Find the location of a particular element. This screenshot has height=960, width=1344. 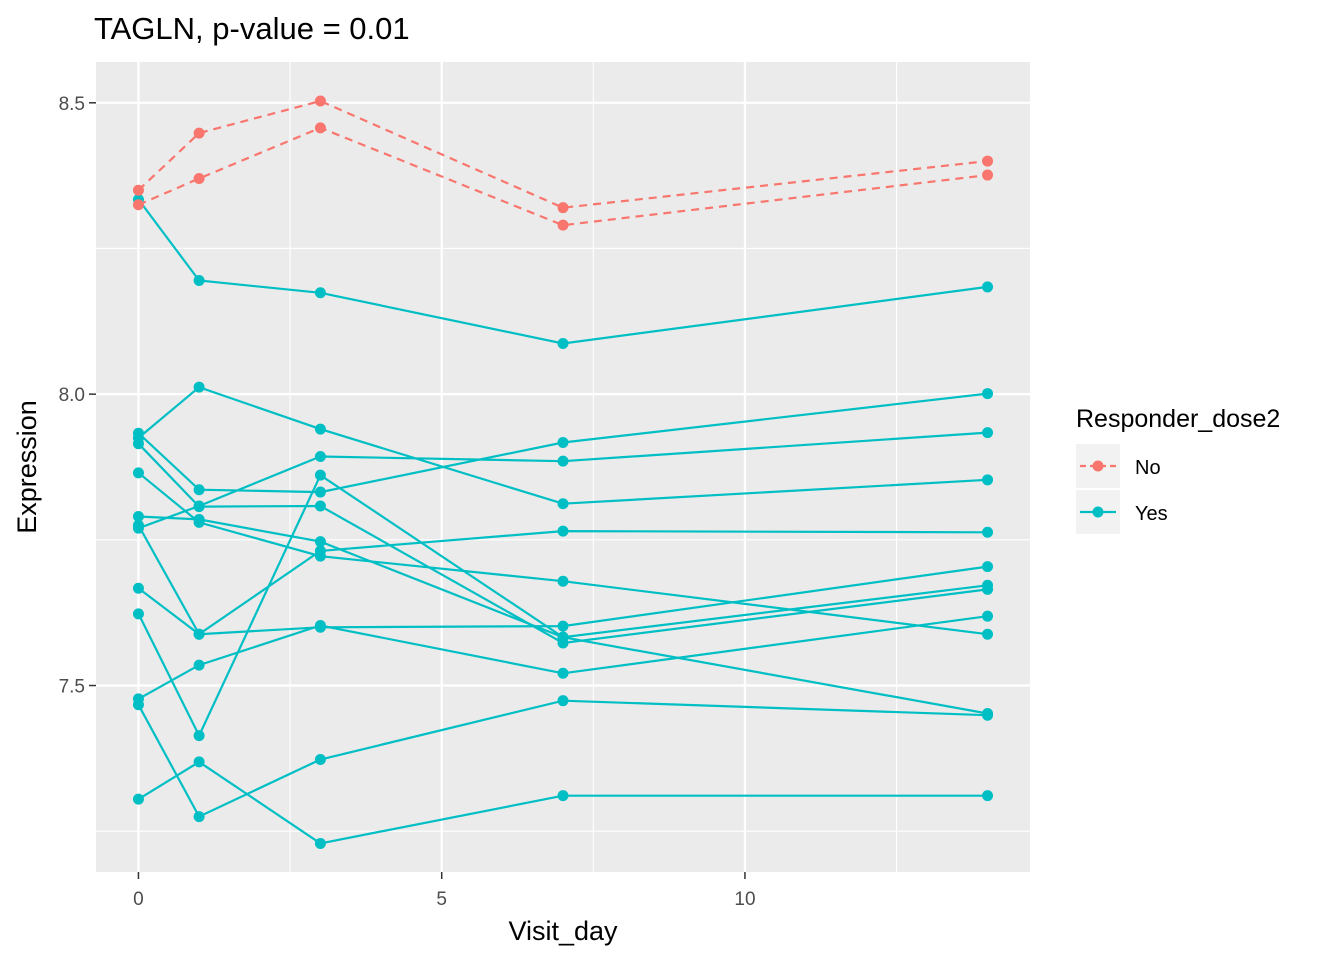

y-tick-label: 7.5 is located at coordinates (72, 687).